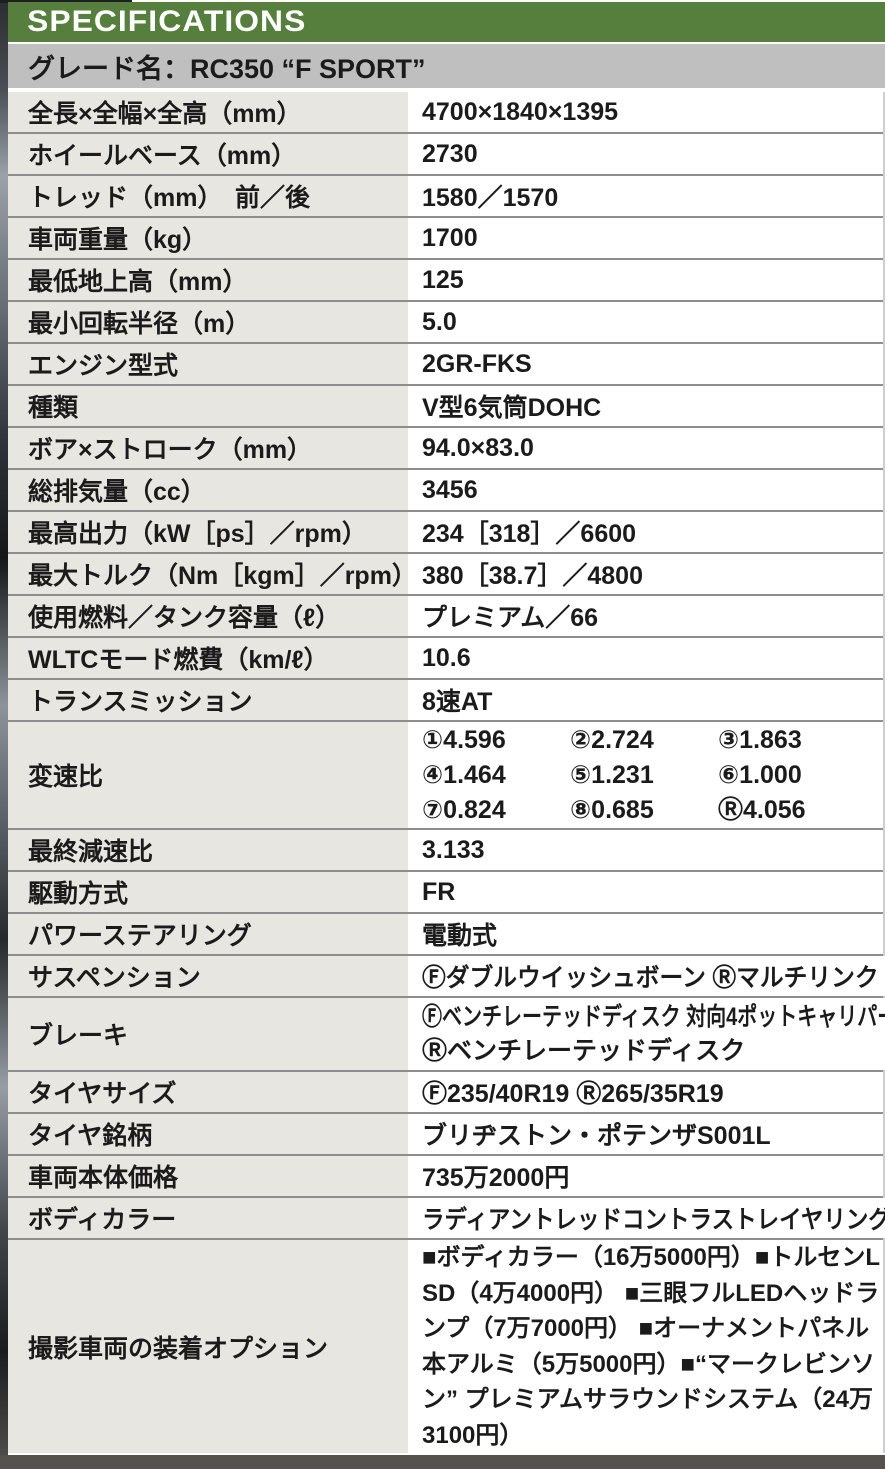  I want to click on spec-row-price: 車両本体価格 735万2000円, so click(445, 1175).